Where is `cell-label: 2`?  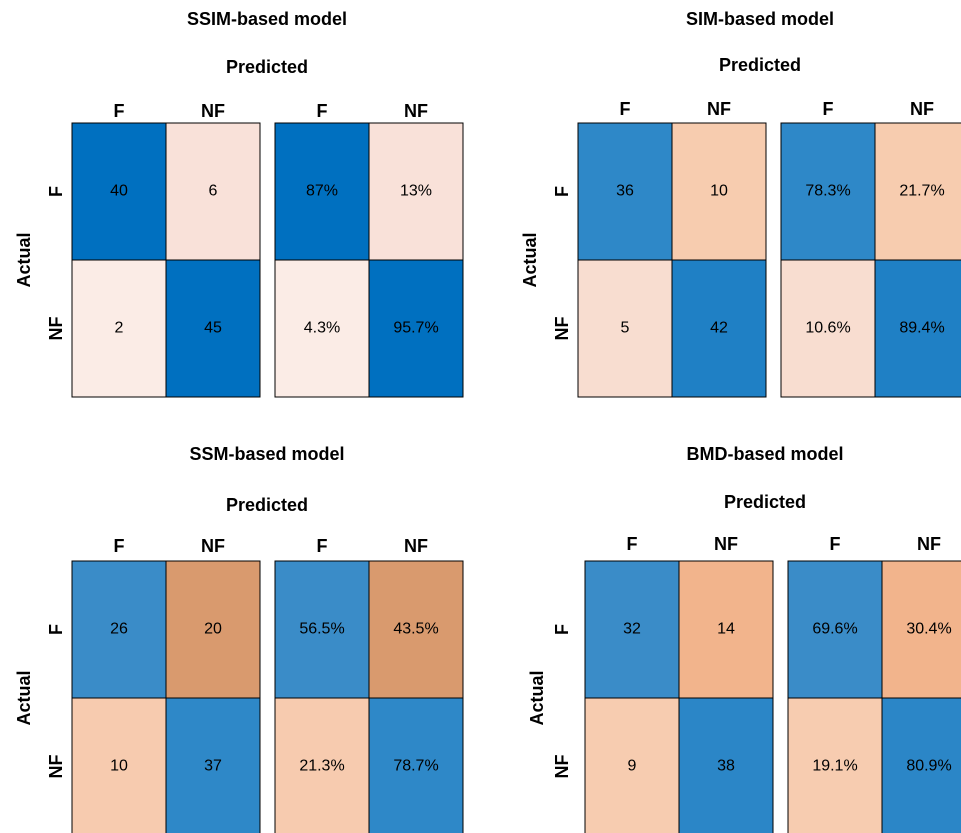 cell-label: 2 is located at coordinates (119, 328).